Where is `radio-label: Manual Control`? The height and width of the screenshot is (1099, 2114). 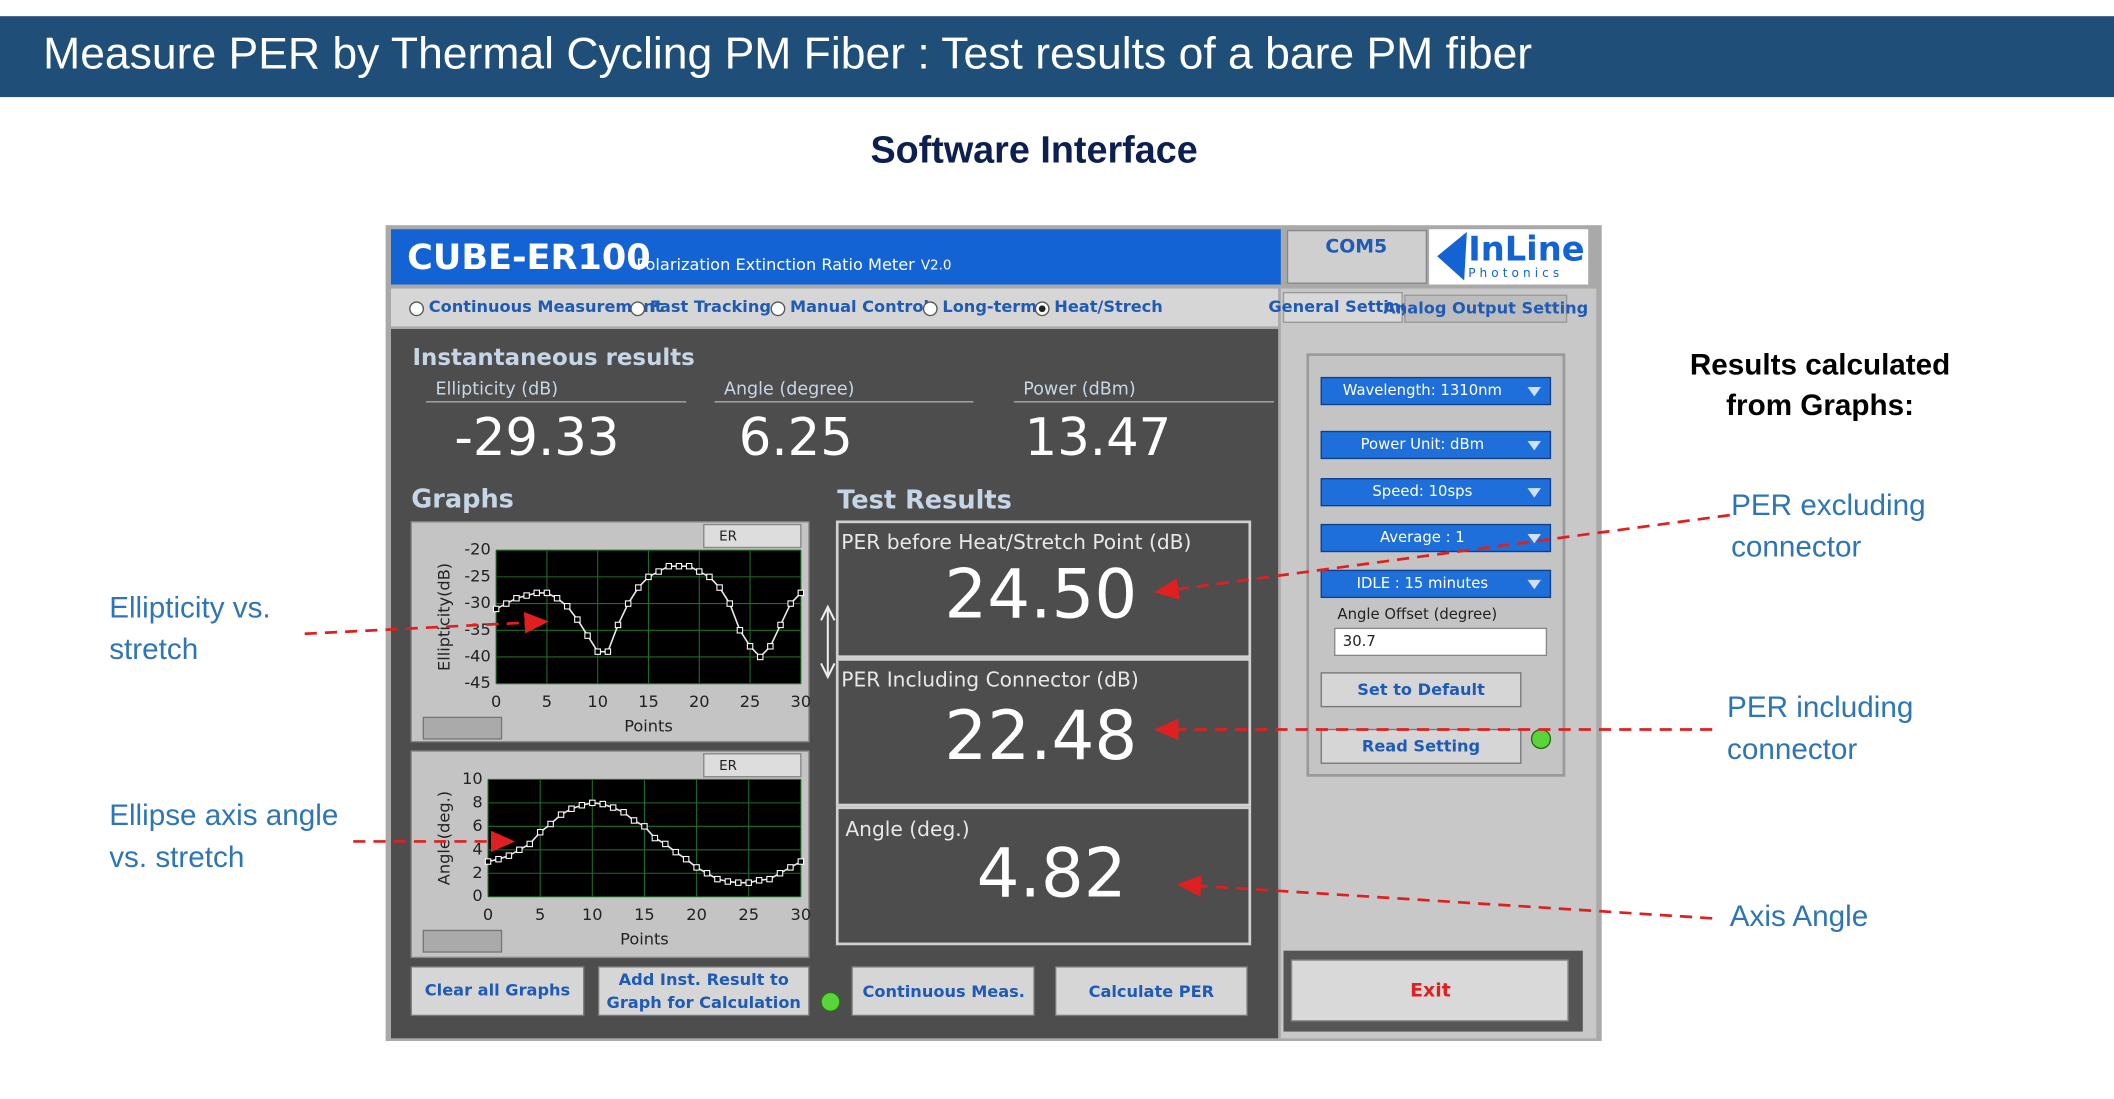 radio-label: Manual Control is located at coordinates (859, 306).